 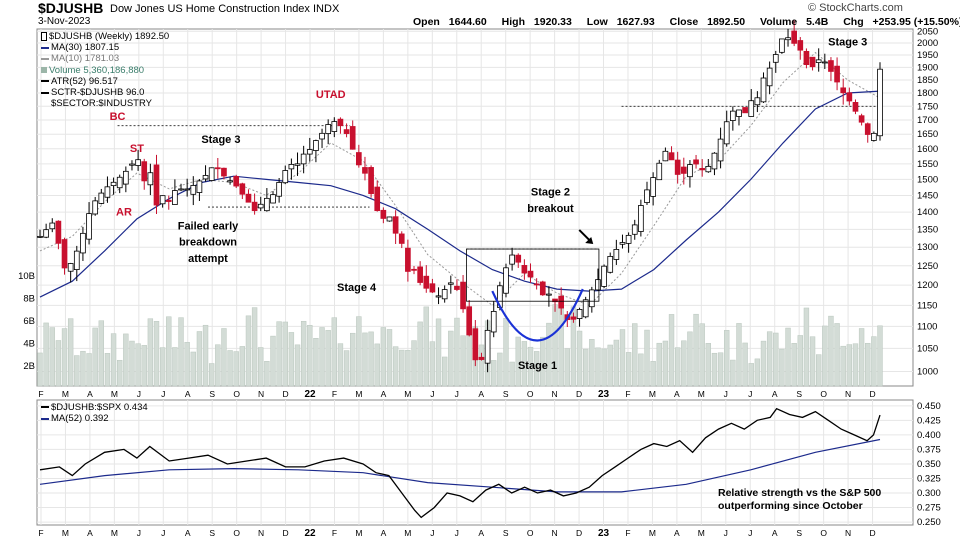 What do you see at coordinates (44, 70) in the screenshot?
I see `volume-swatch` at bounding box center [44, 70].